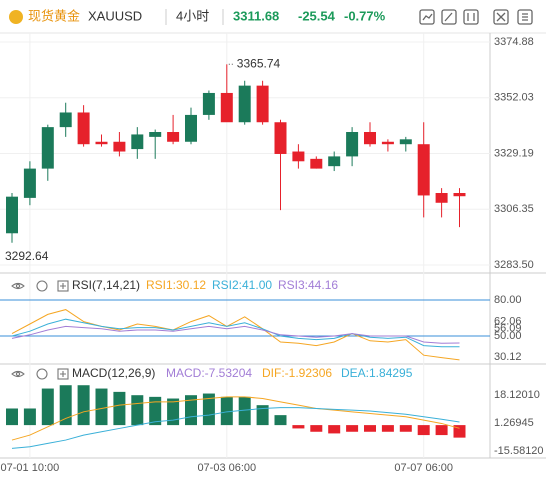 Image resolution: width=546 pixels, height=489 pixels. What do you see at coordinates (514, 423) in the screenshot?
I see `y-tick-label: 1.26945` at bounding box center [514, 423].